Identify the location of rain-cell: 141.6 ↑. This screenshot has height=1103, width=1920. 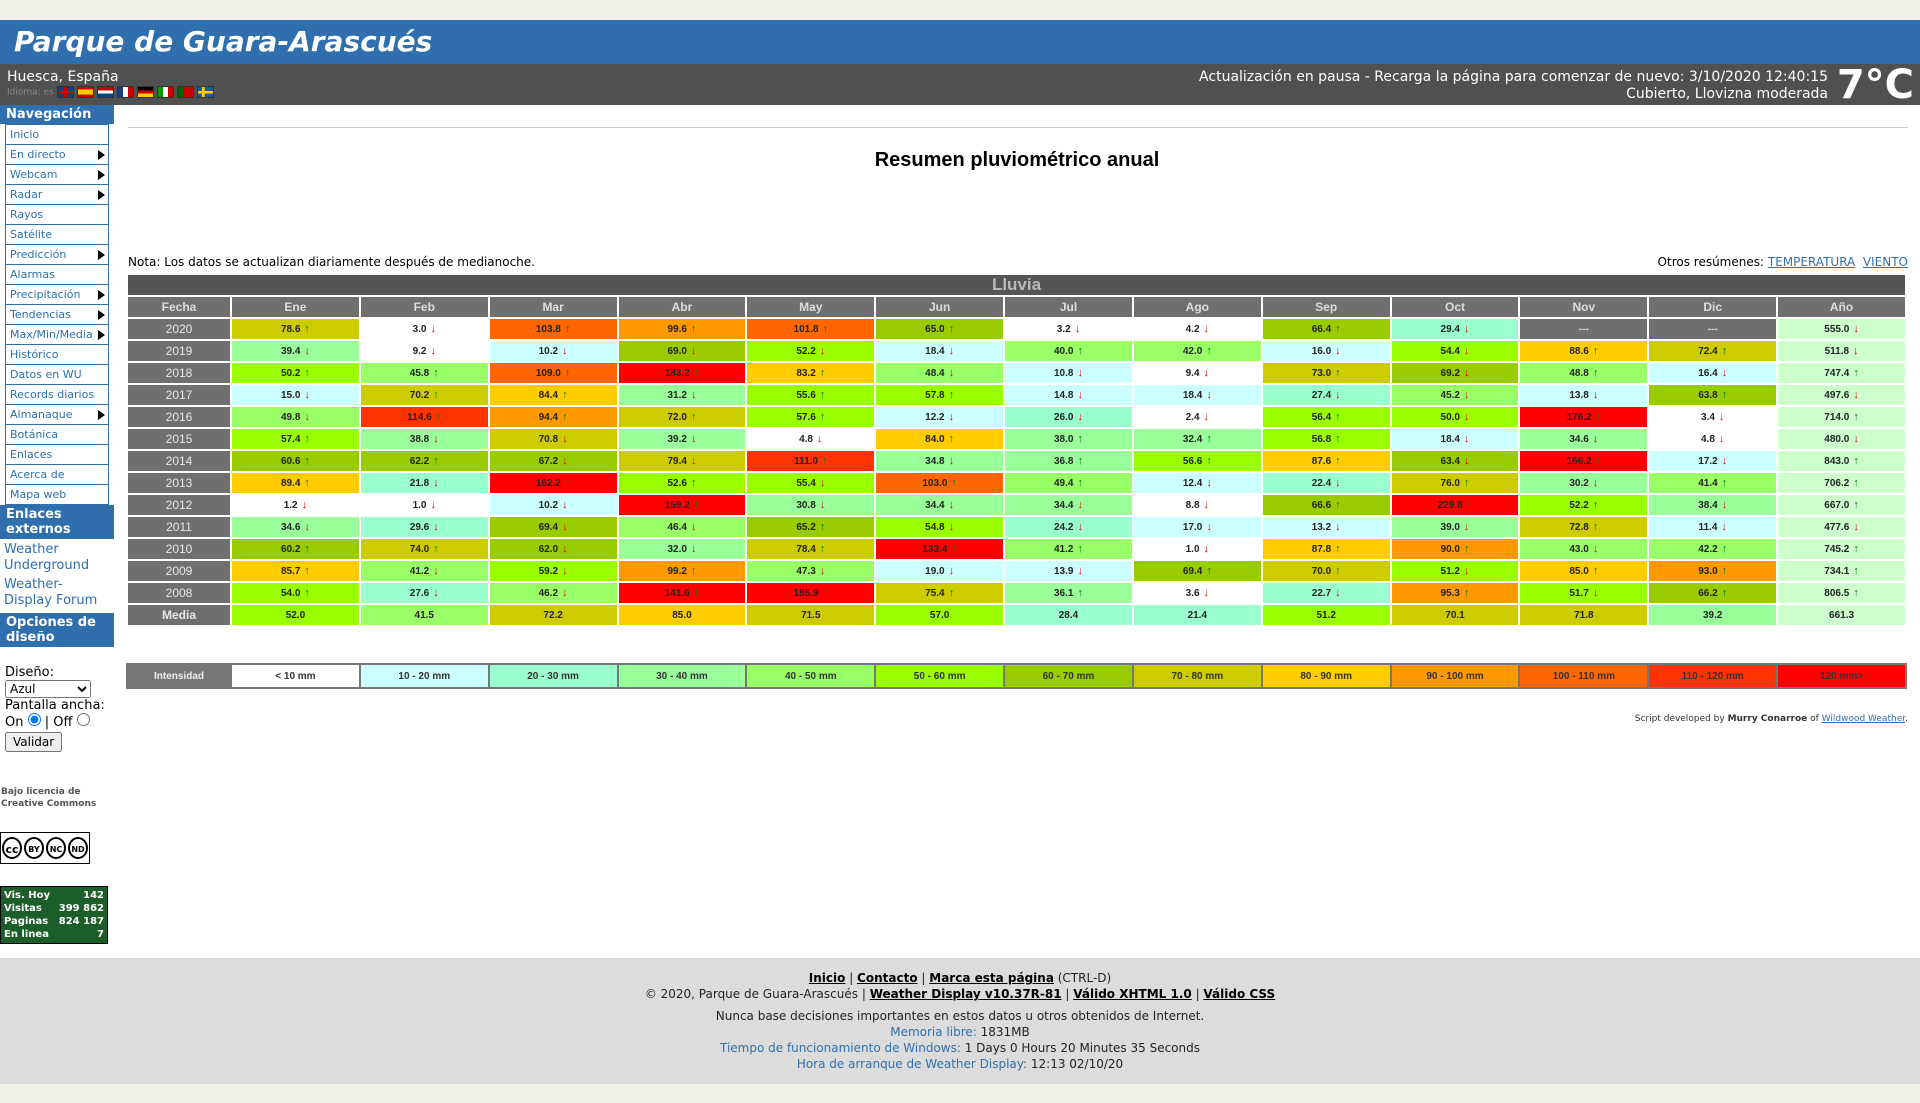
(682, 593).